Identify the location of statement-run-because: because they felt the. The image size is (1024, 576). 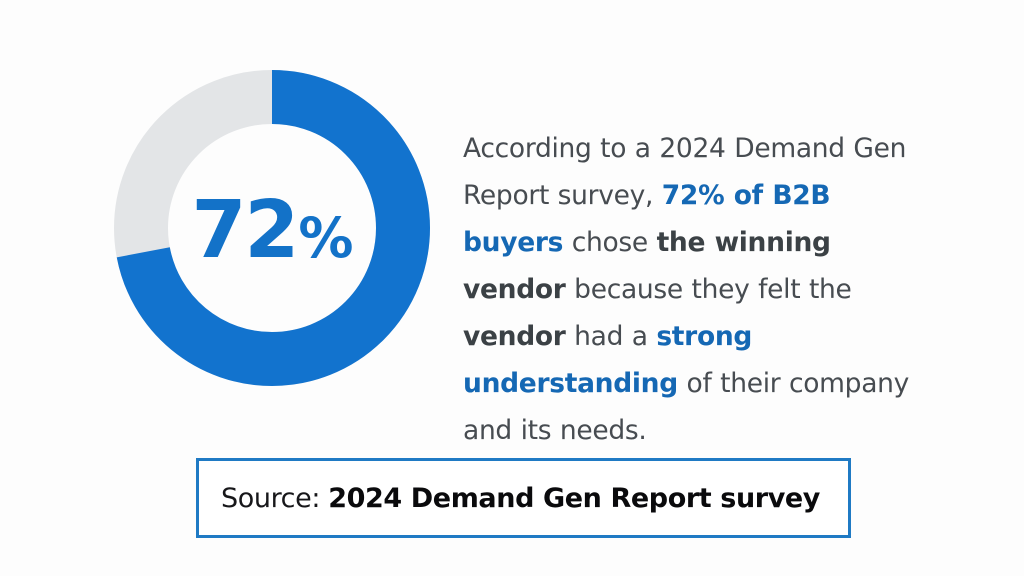
(708, 289).